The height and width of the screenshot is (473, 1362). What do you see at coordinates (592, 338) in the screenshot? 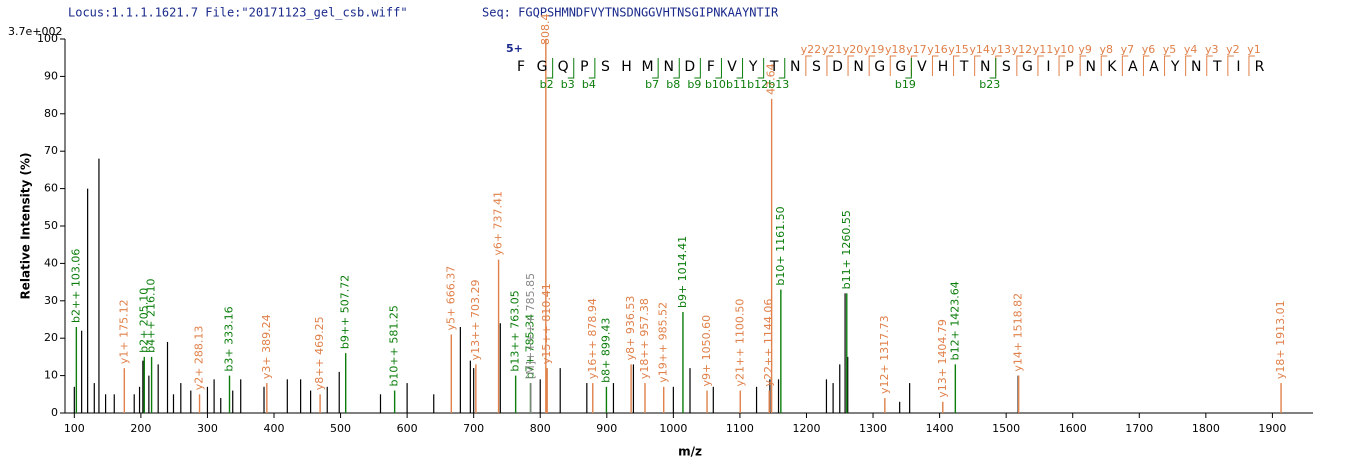
I see `peak-label: y16++ 878.94` at bounding box center [592, 338].